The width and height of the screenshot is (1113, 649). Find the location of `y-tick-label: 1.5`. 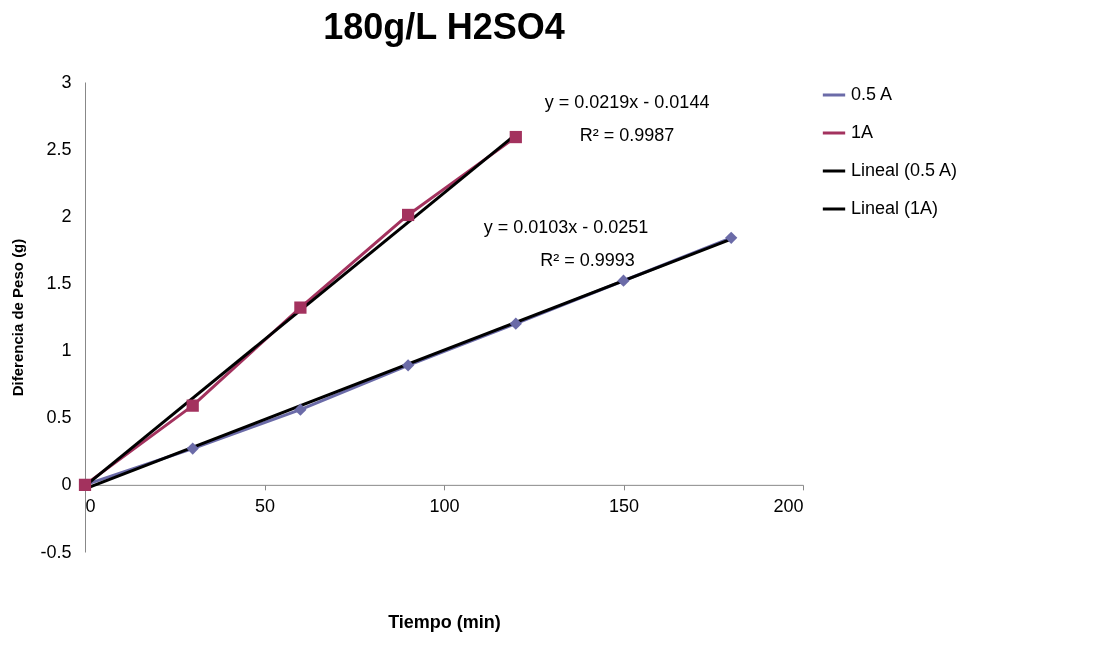

y-tick-label: 1.5 is located at coordinates (59, 282).